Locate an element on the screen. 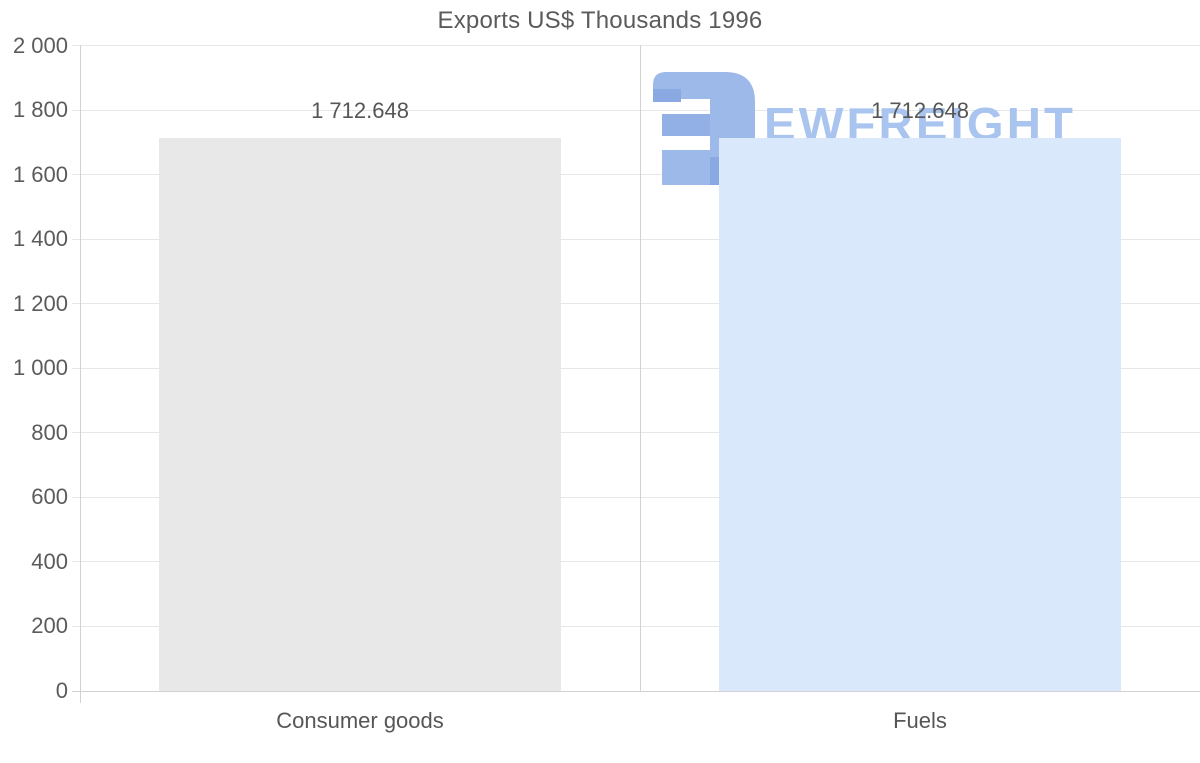 The image size is (1200, 763). y-tick-label: 1 000 is located at coordinates (40, 368).